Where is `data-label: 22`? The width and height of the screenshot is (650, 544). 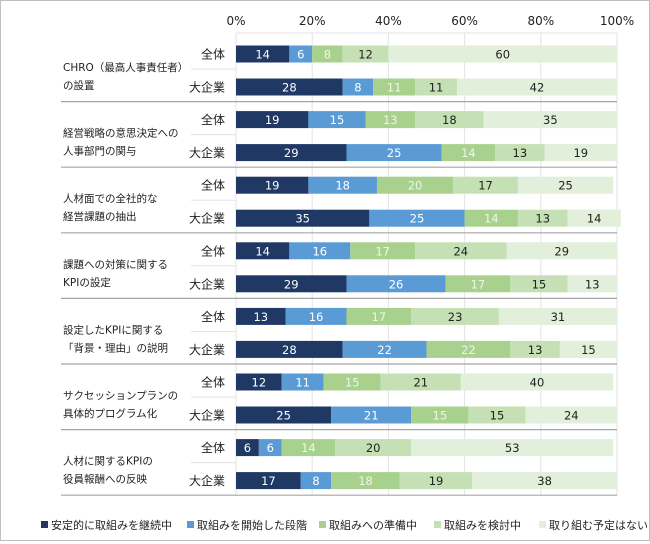 data-label: 22 is located at coordinates (468, 350).